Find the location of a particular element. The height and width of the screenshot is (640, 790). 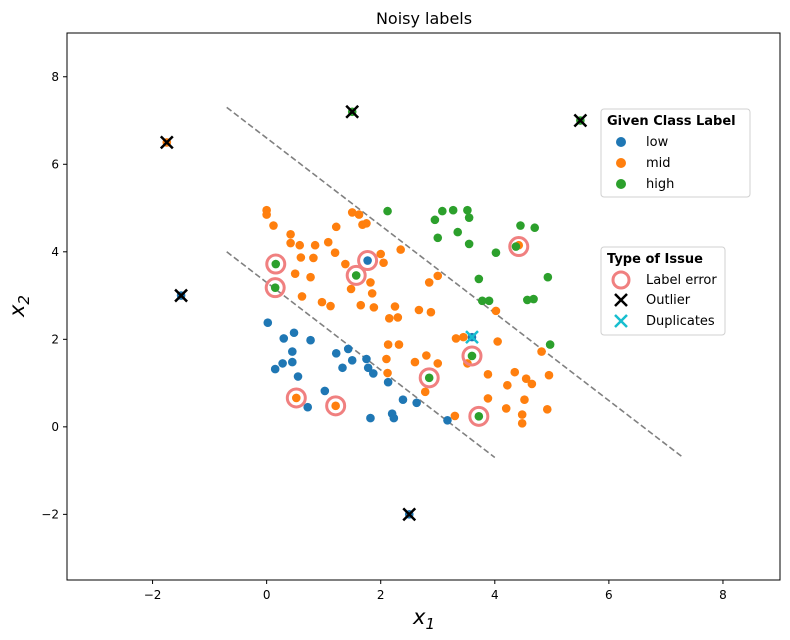

legend-marker-outlier is located at coordinates (621, 300).